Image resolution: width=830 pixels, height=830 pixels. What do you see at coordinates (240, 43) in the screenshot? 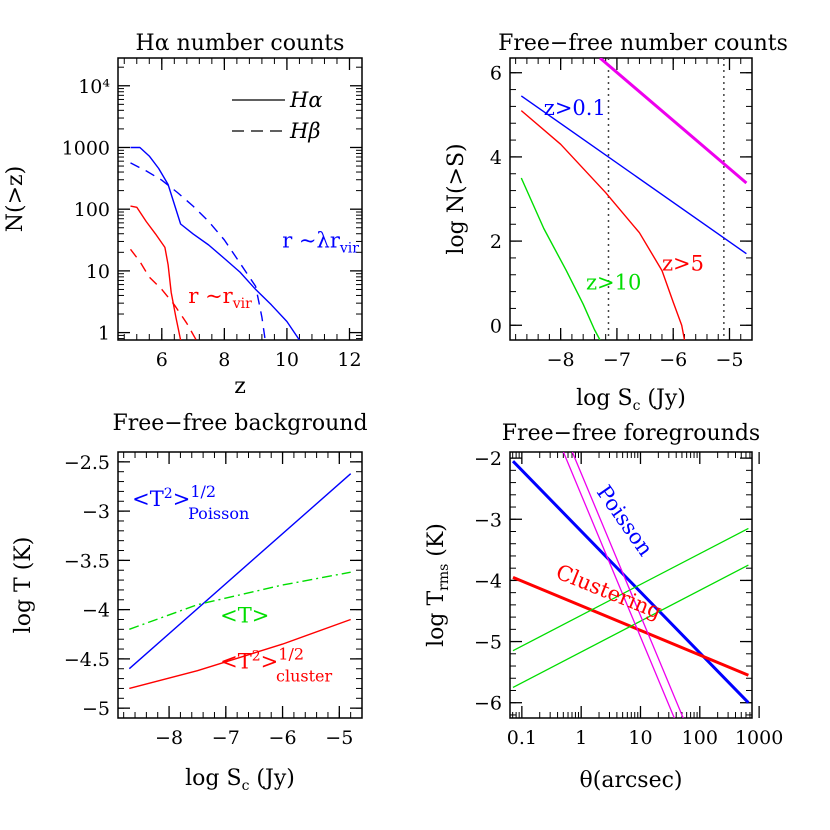
I see `panel-title: Hα number counts` at bounding box center [240, 43].